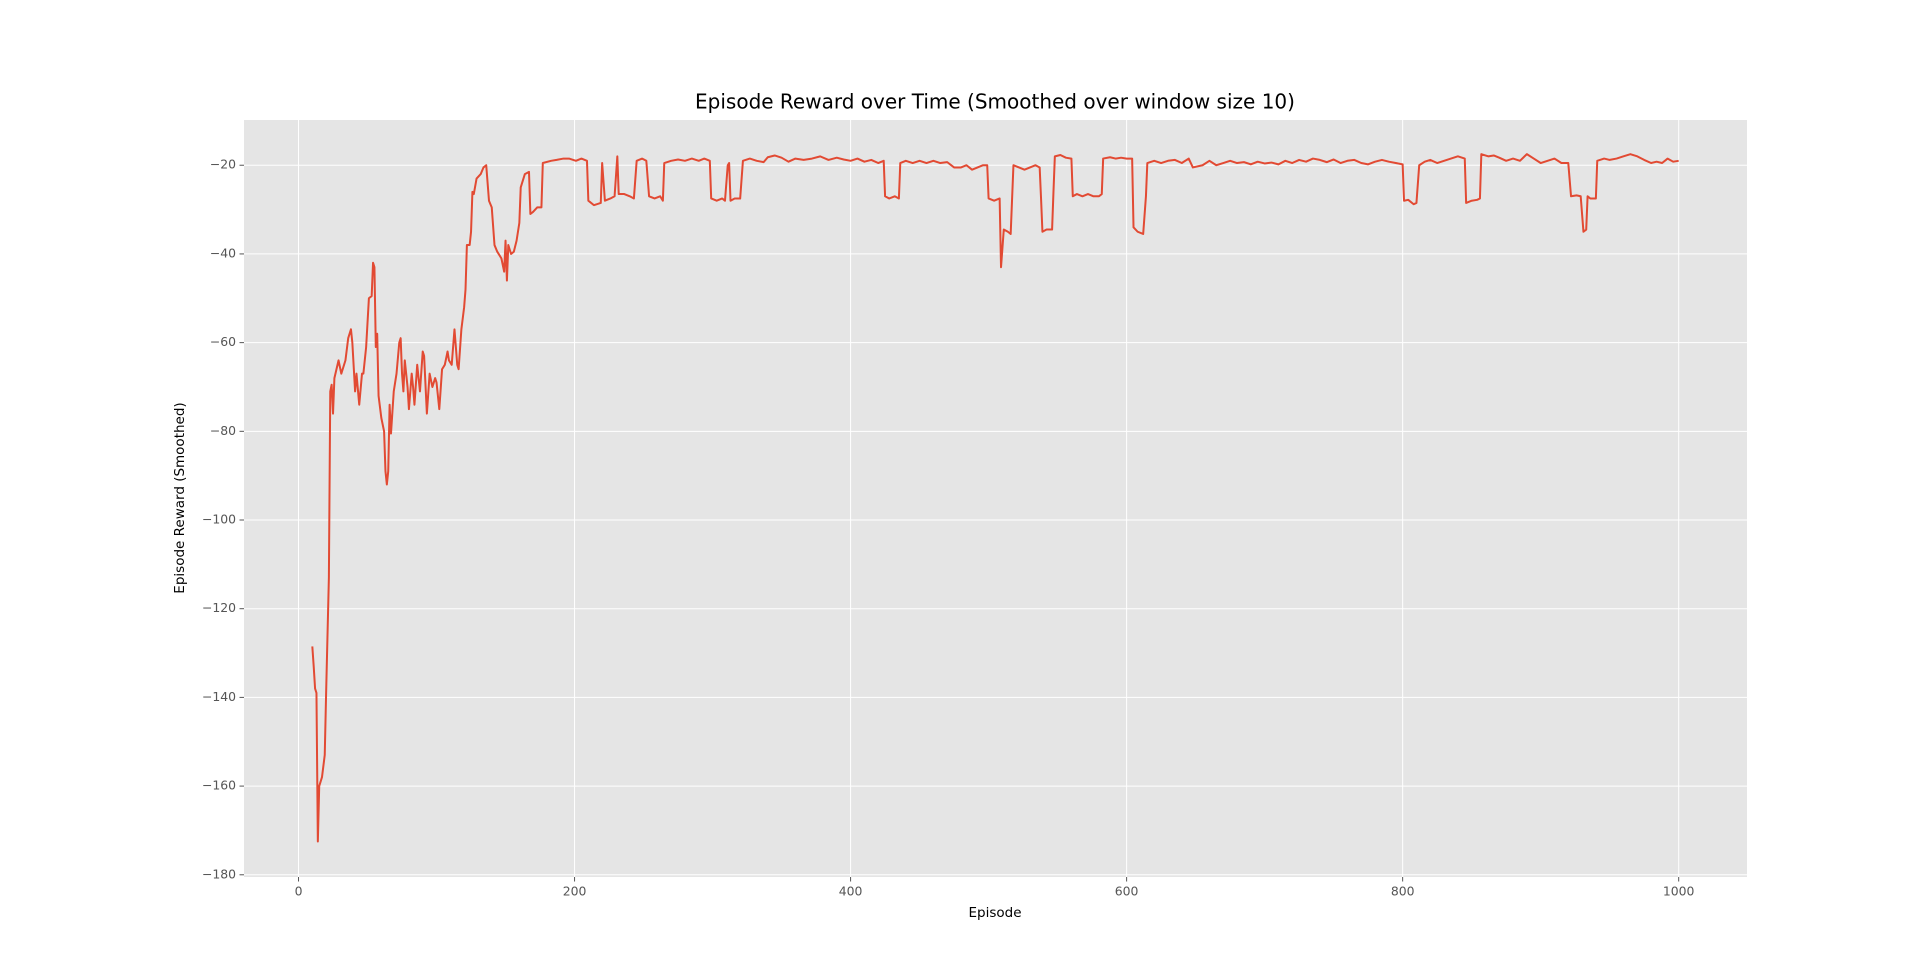 The width and height of the screenshot is (1920, 975). What do you see at coordinates (851, 891) in the screenshot?
I see `x-tick-label: 400` at bounding box center [851, 891].